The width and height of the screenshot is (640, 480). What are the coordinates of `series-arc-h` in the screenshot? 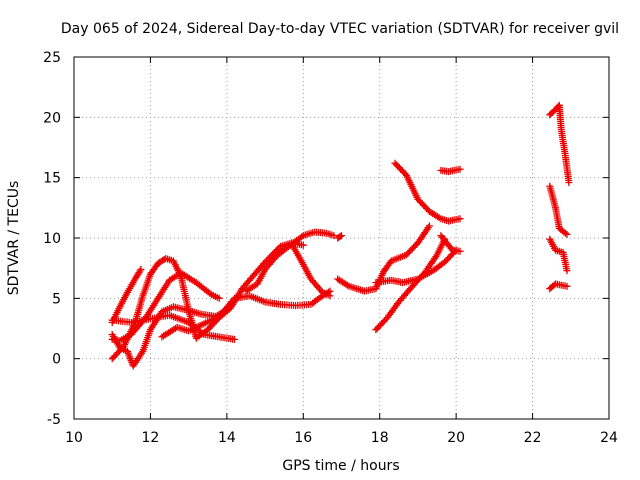 It's located at (311, 270).